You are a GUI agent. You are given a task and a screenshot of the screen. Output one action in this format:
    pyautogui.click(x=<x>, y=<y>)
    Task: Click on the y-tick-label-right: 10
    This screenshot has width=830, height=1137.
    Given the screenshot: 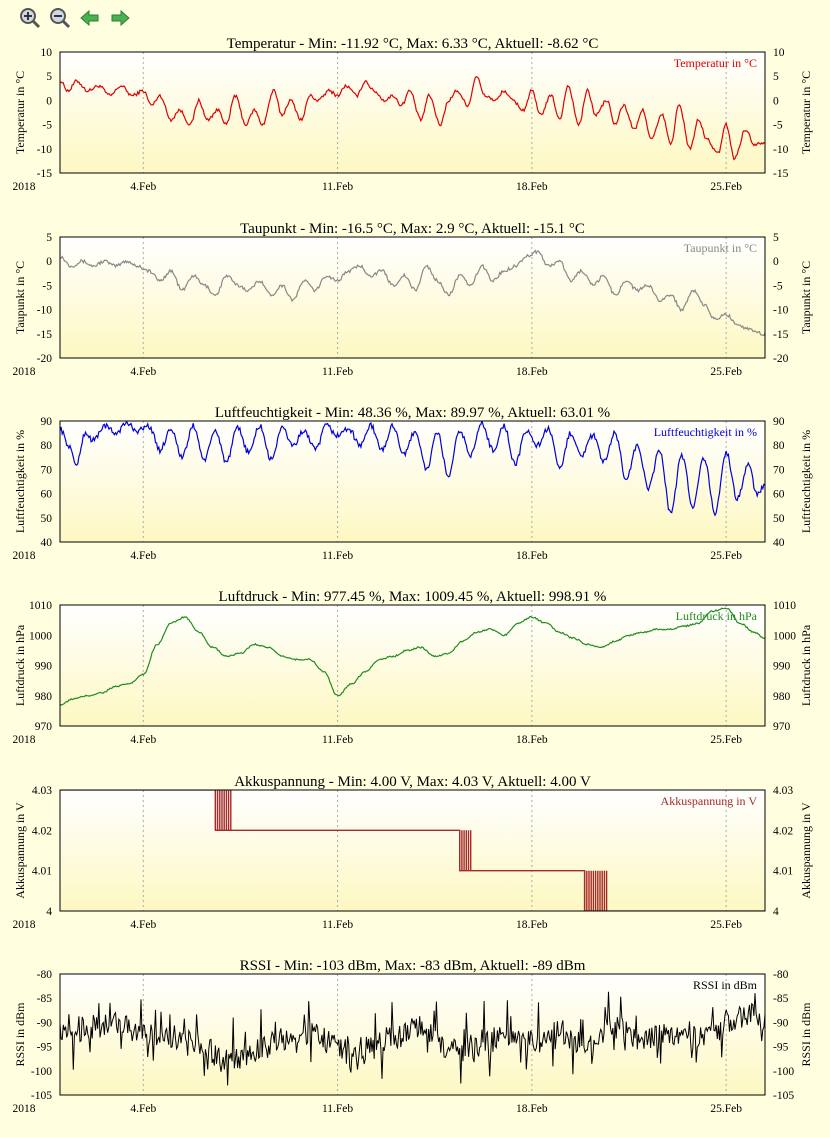 What is the action you would take?
    pyautogui.click(x=779, y=53)
    